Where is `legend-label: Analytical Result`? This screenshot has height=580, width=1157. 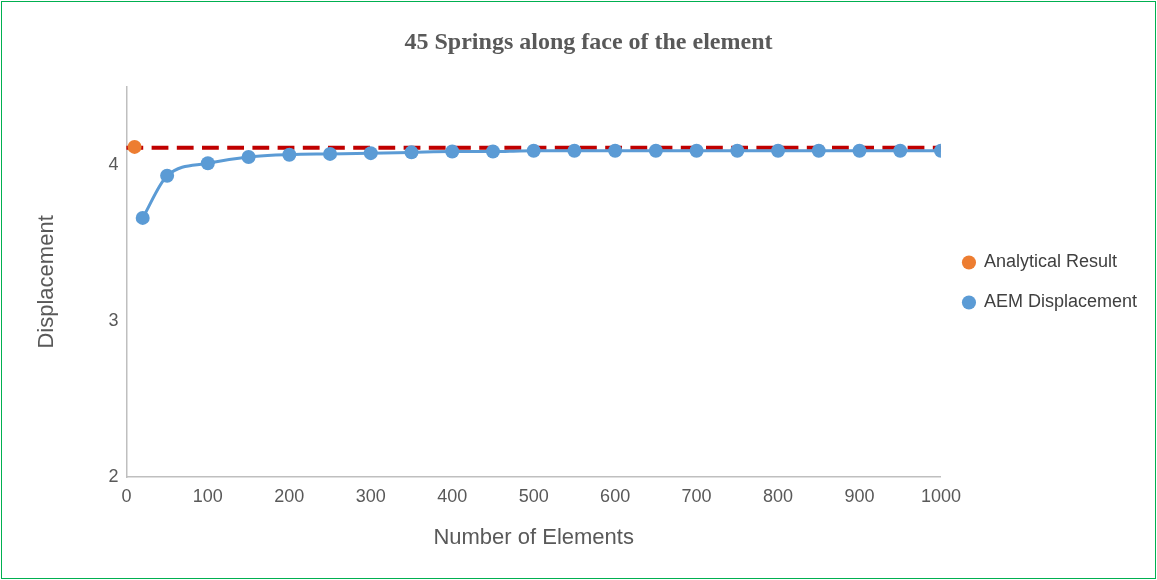 legend-label: Analytical Result is located at coordinates (1050, 261).